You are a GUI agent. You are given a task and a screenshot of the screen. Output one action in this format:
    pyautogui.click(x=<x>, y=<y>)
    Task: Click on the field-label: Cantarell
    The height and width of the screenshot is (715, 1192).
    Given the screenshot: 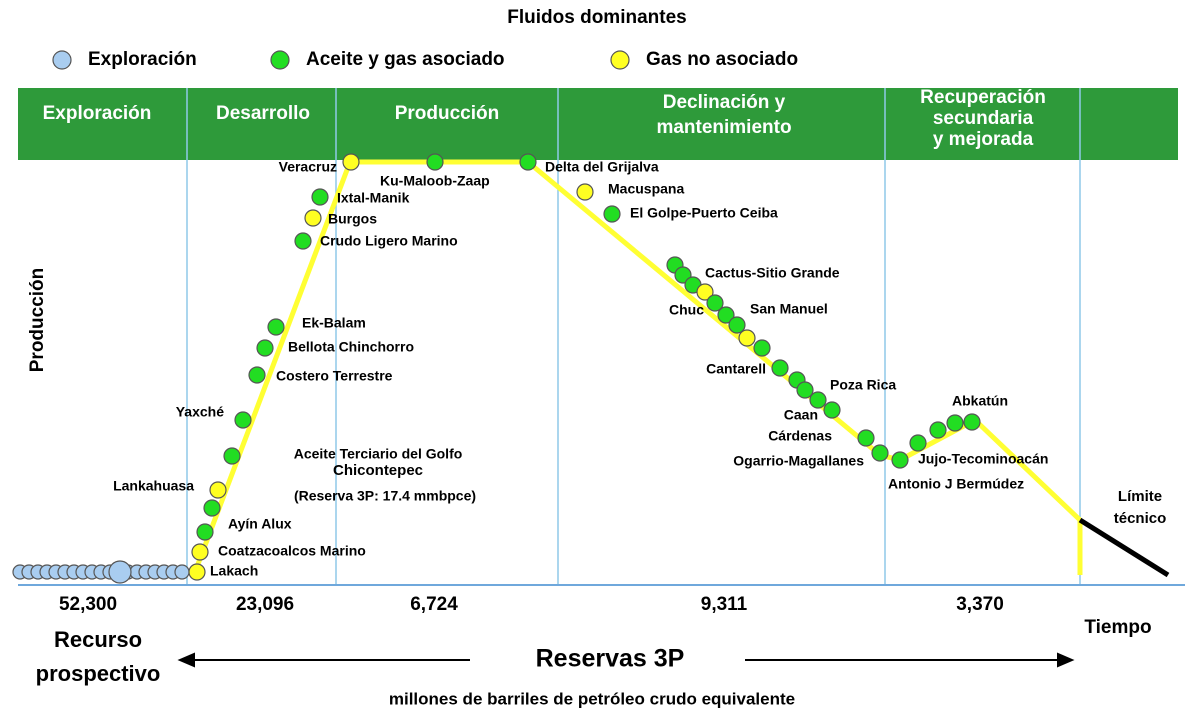 What is the action you would take?
    pyautogui.click(x=736, y=369)
    